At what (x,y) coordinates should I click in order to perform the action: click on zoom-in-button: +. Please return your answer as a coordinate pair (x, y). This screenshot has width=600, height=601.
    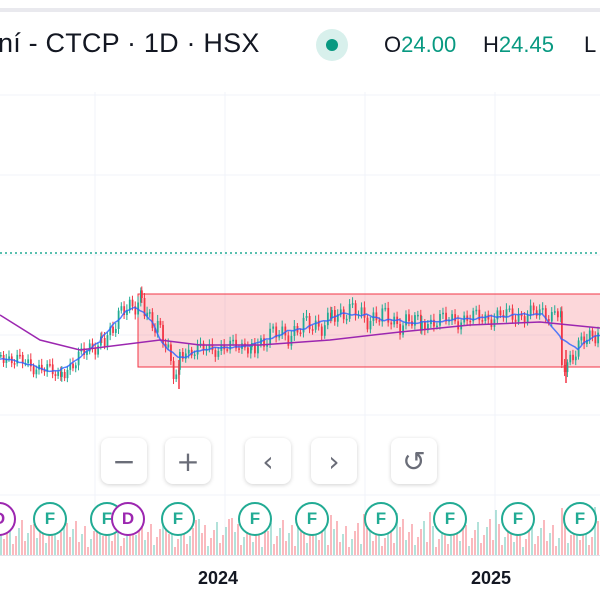
    Looking at the image, I should click on (188, 461).